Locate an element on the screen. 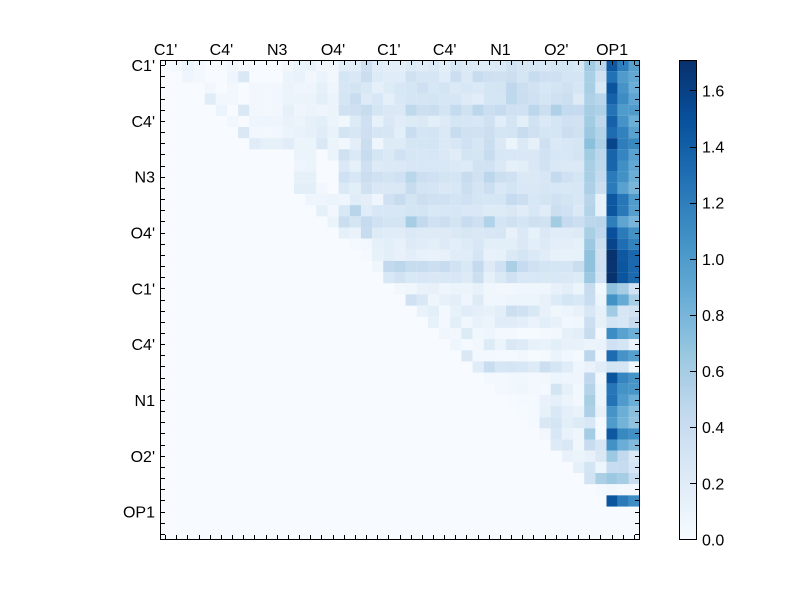 This screenshot has width=800, height=600. svg-text: 0.4 is located at coordinates (713, 428).